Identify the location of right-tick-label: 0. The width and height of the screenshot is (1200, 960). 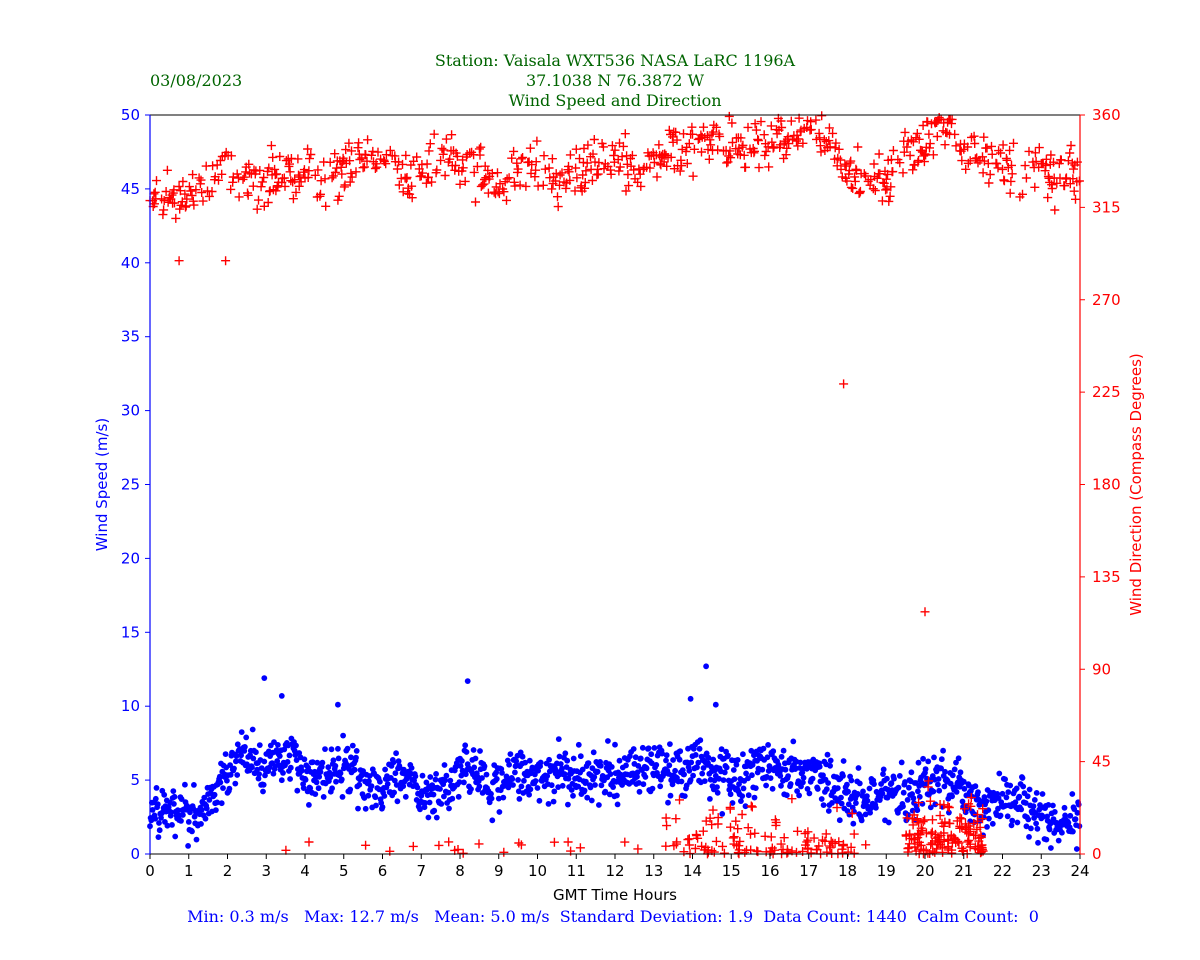
(1097, 854).